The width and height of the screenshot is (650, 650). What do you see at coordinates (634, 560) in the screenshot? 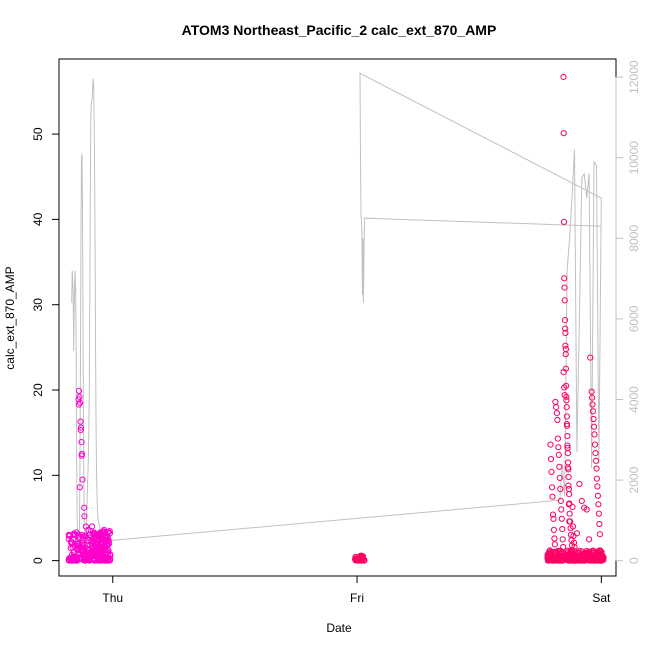
I see `y2-tick-label-0: 0` at bounding box center [634, 560].